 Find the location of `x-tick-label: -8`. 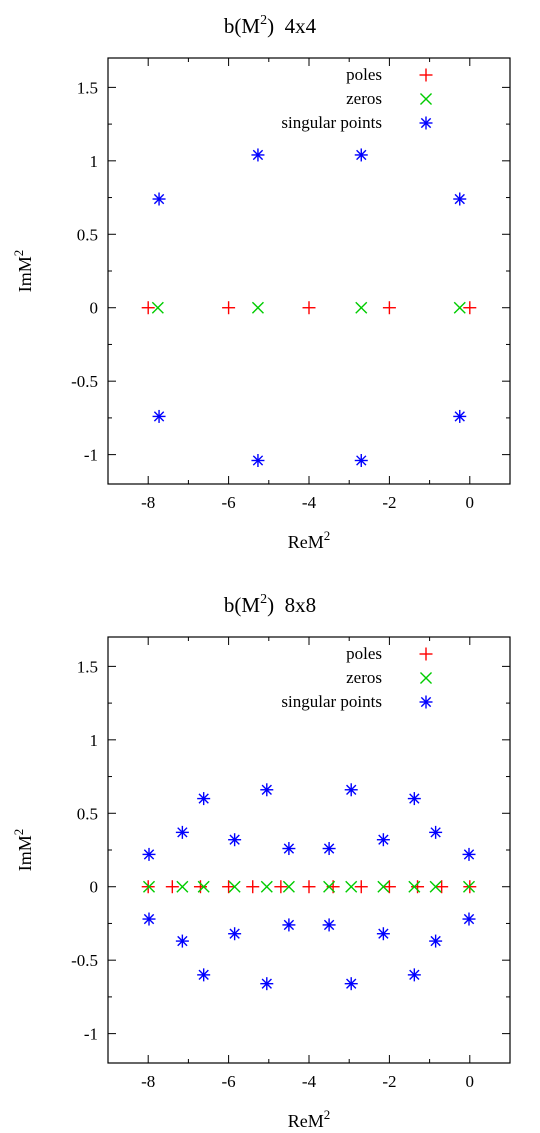

x-tick-label: -8 is located at coordinates (148, 502).